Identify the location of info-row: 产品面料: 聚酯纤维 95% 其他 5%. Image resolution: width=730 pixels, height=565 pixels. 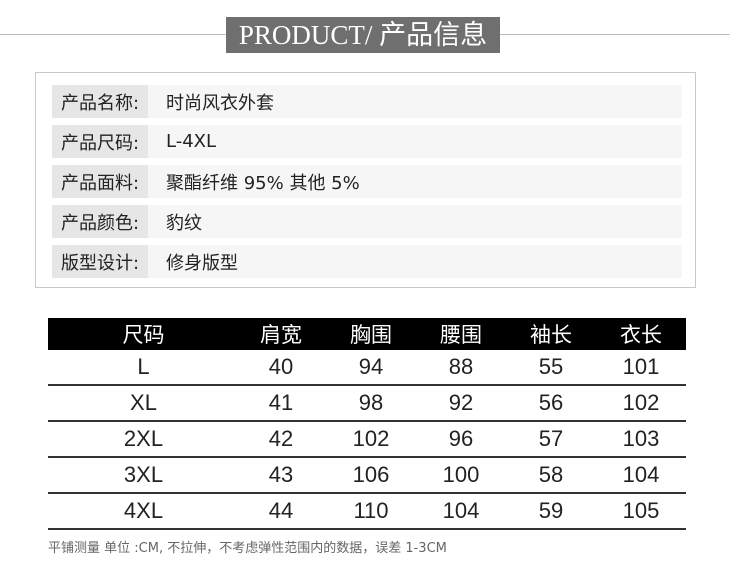
(367, 181).